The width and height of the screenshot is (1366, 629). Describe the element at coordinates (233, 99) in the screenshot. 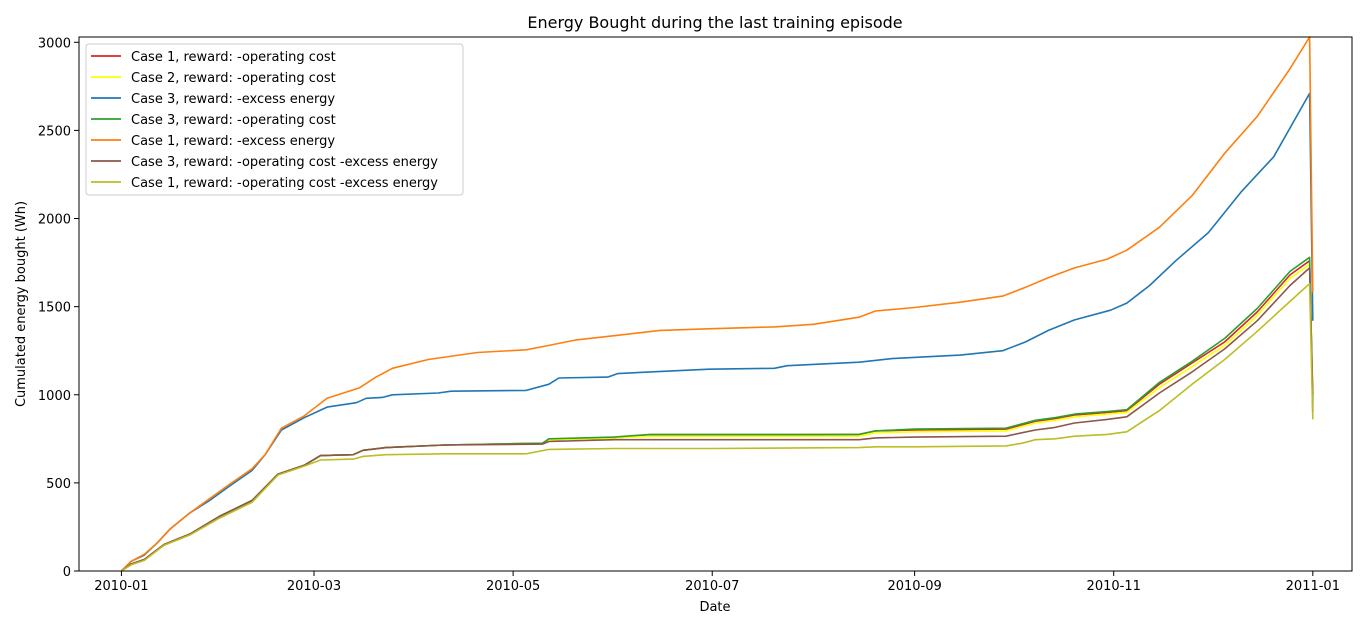

I see `legend-label-3: Case 3, reward: -excess energy` at that location.